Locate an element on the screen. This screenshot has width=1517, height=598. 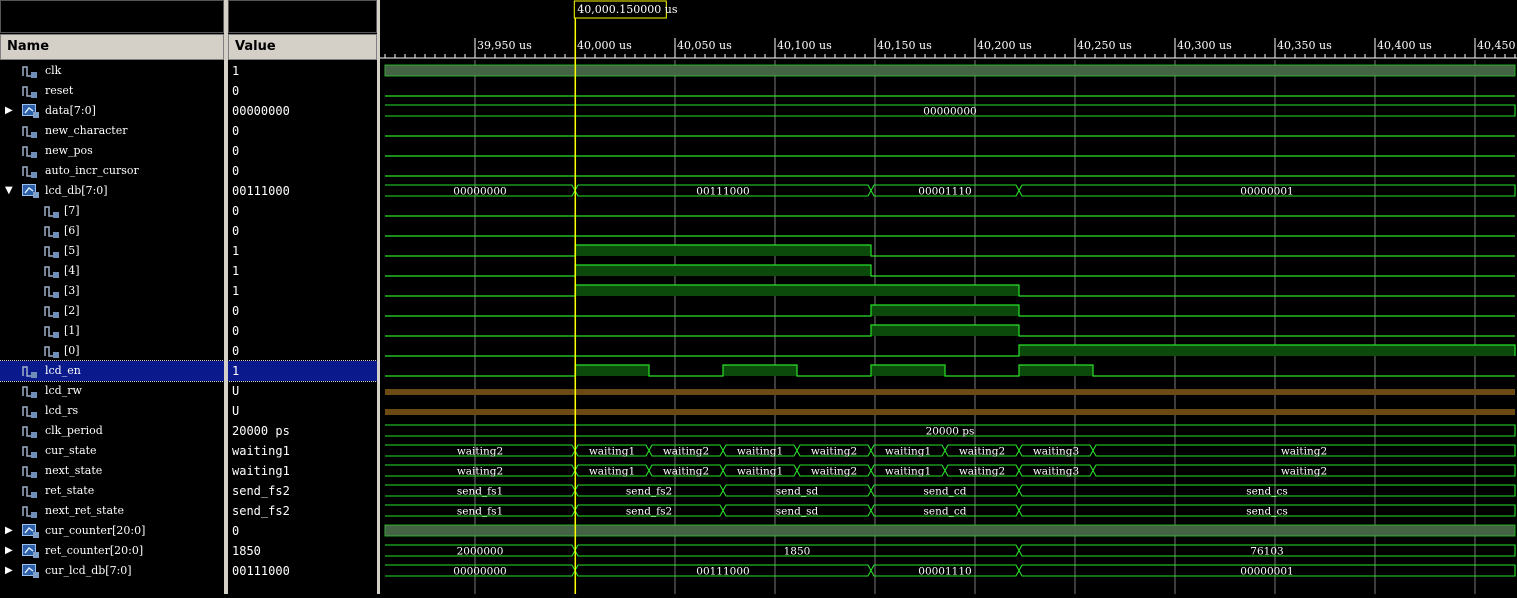
value-row: 20000 ps is located at coordinates (302, 431).